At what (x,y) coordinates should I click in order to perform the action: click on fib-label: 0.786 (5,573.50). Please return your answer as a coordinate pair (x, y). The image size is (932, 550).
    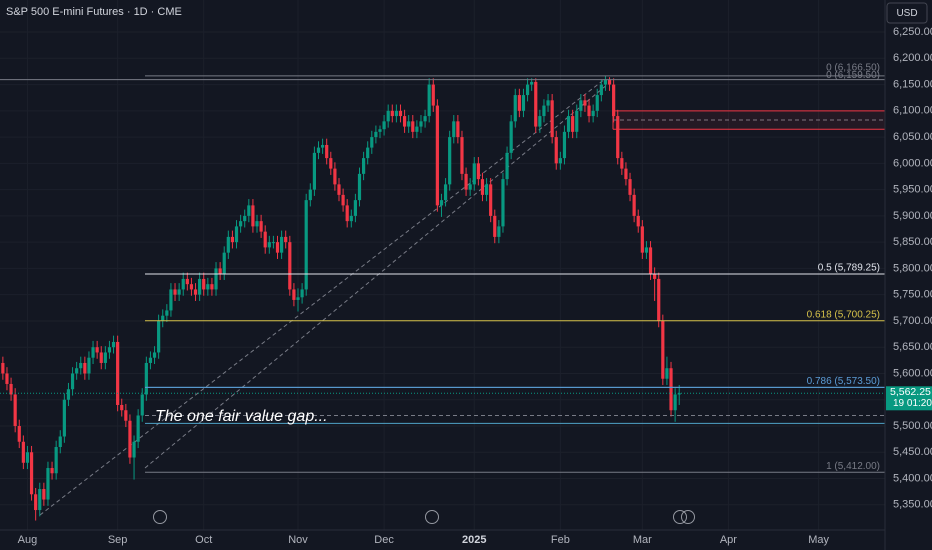
    Looking at the image, I should click on (843, 381).